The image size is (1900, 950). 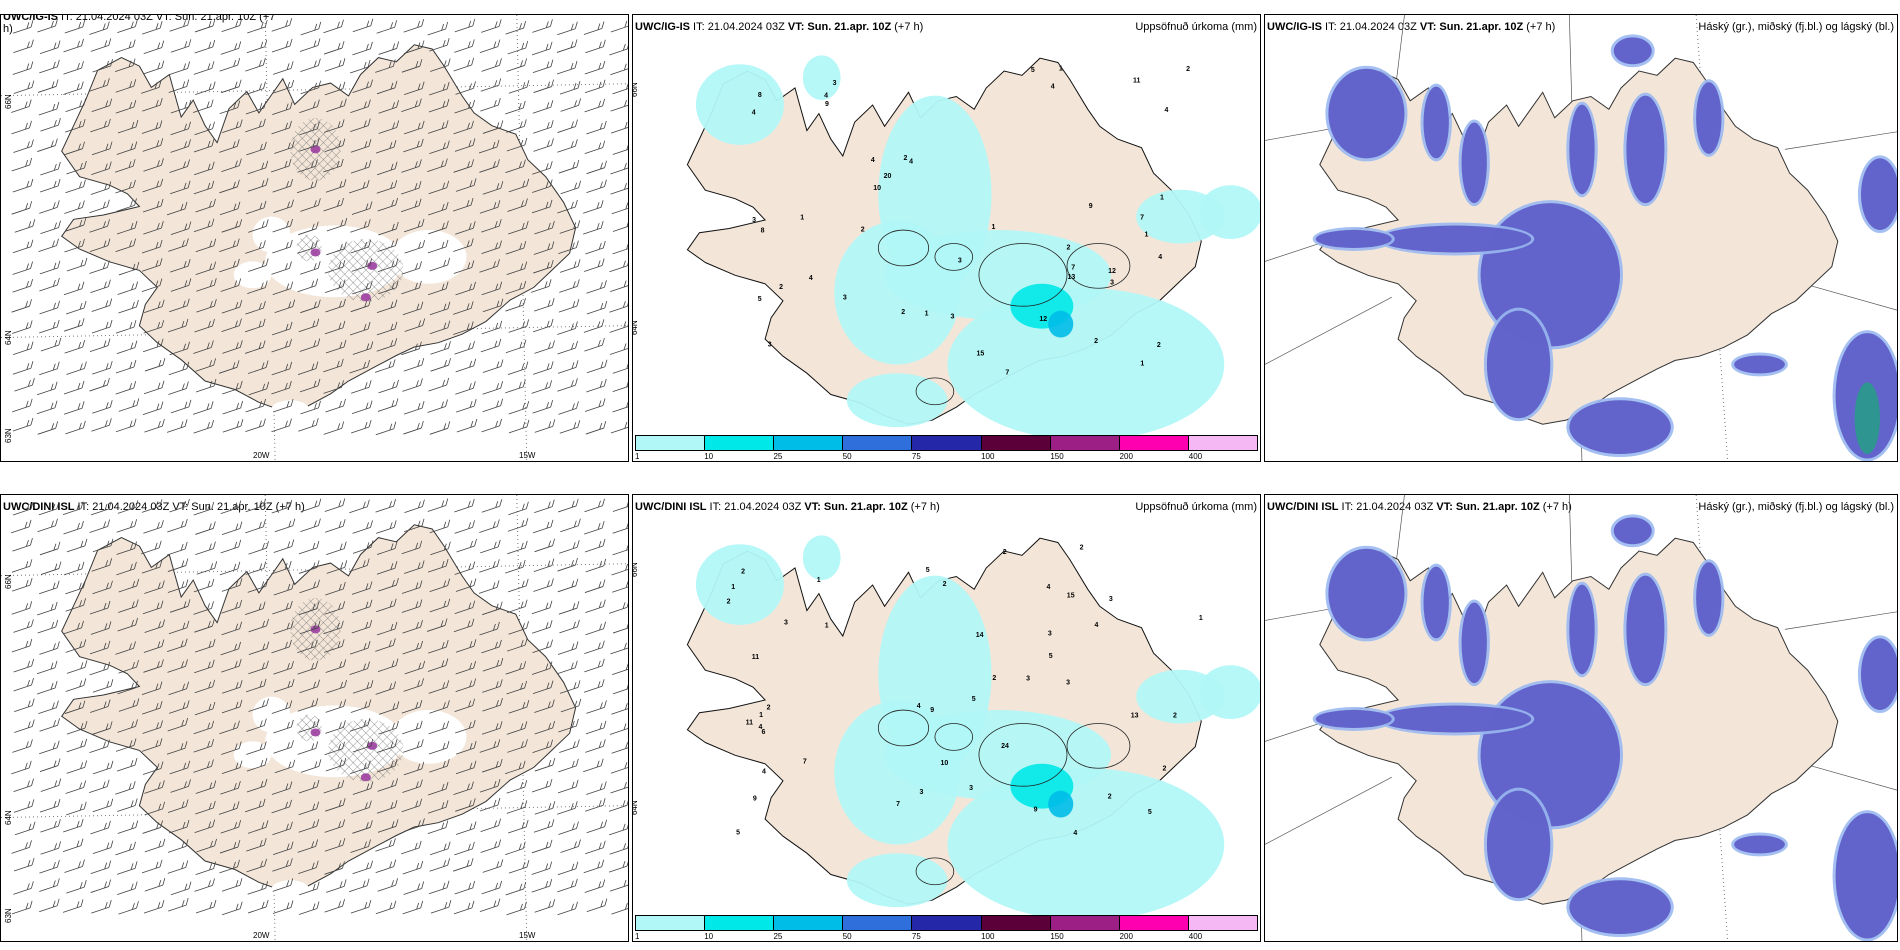 What do you see at coordinates (763, 732) in the screenshot?
I see `precip-value-label: 6` at bounding box center [763, 732].